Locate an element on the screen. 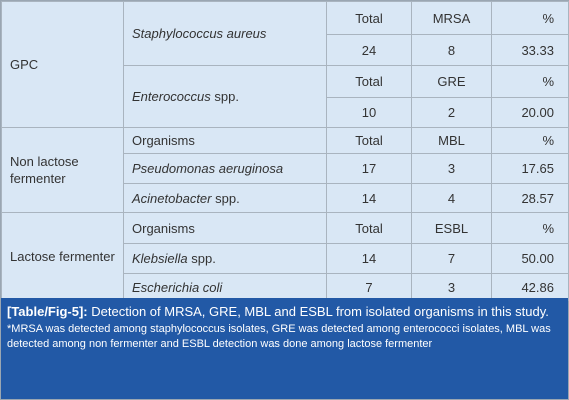 The height and width of the screenshot is (400, 569). table-row: 24 8 33.33 is located at coordinates (285, 50).